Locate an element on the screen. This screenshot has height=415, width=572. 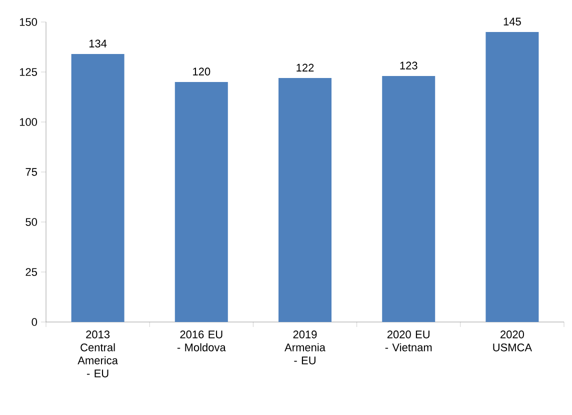
data-label: 145 is located at coordinates (512, 22).